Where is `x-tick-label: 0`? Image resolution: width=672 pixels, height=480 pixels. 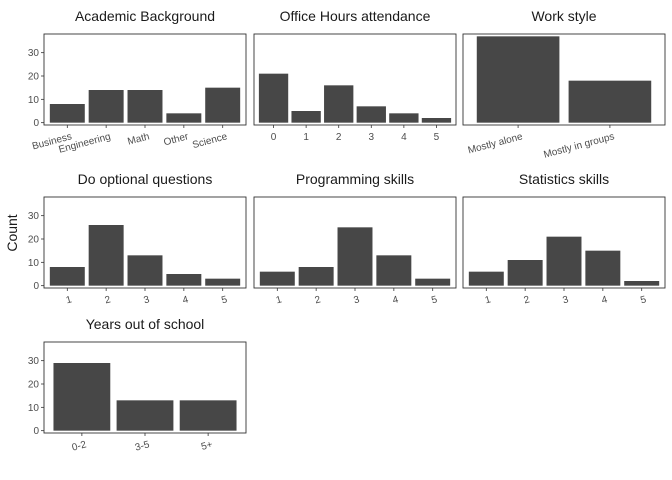 x-tick-label: 0 is located at coordinates (274, 137).